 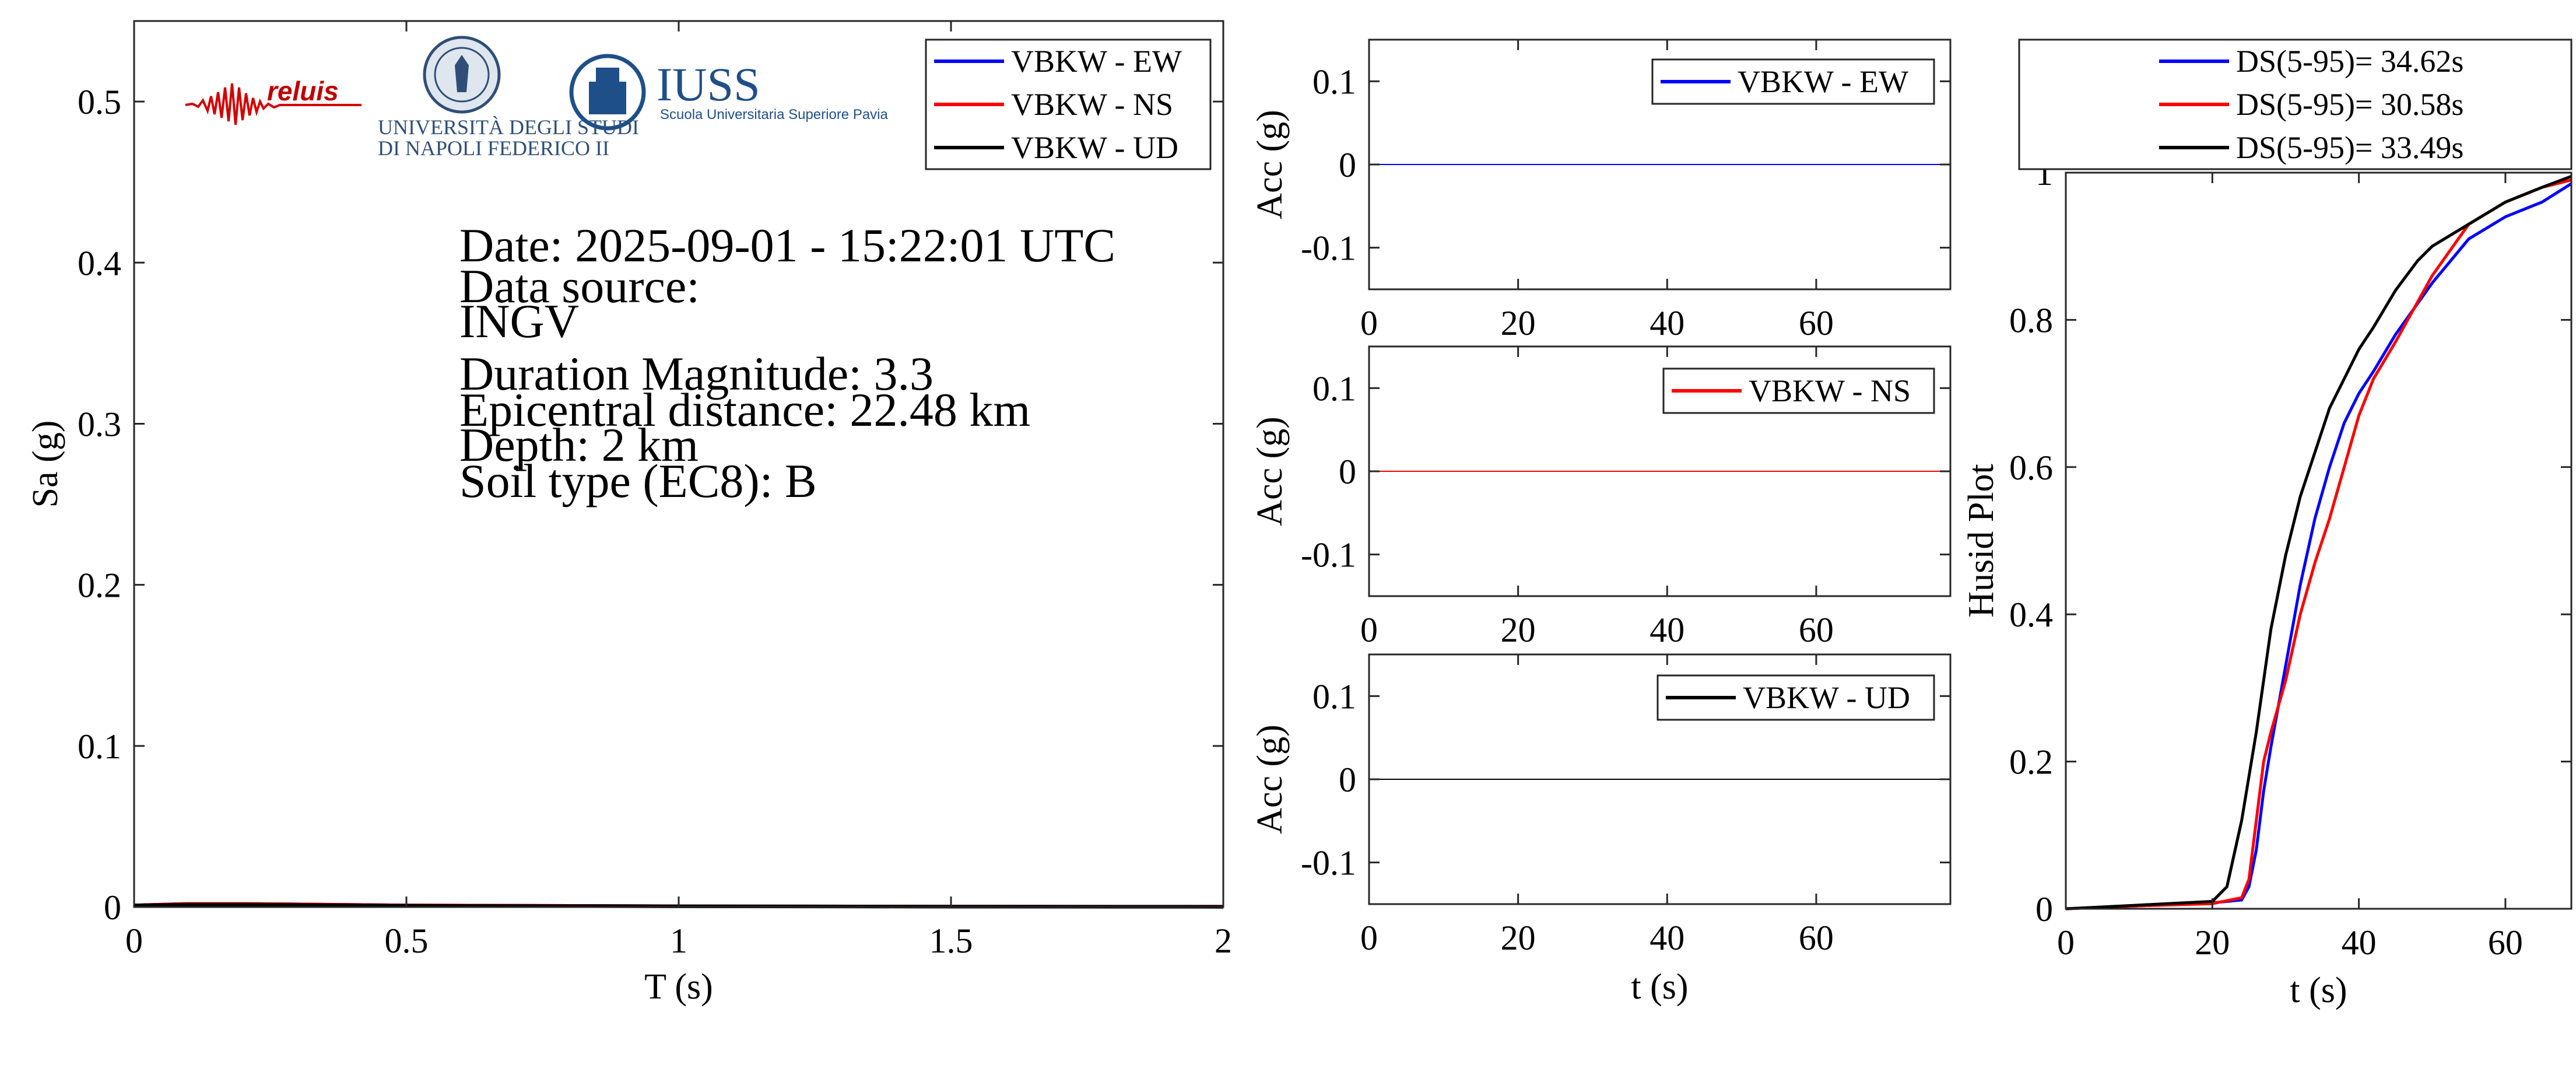 I want to click on reluis-logo: reluis, so click(x=273, y=101).